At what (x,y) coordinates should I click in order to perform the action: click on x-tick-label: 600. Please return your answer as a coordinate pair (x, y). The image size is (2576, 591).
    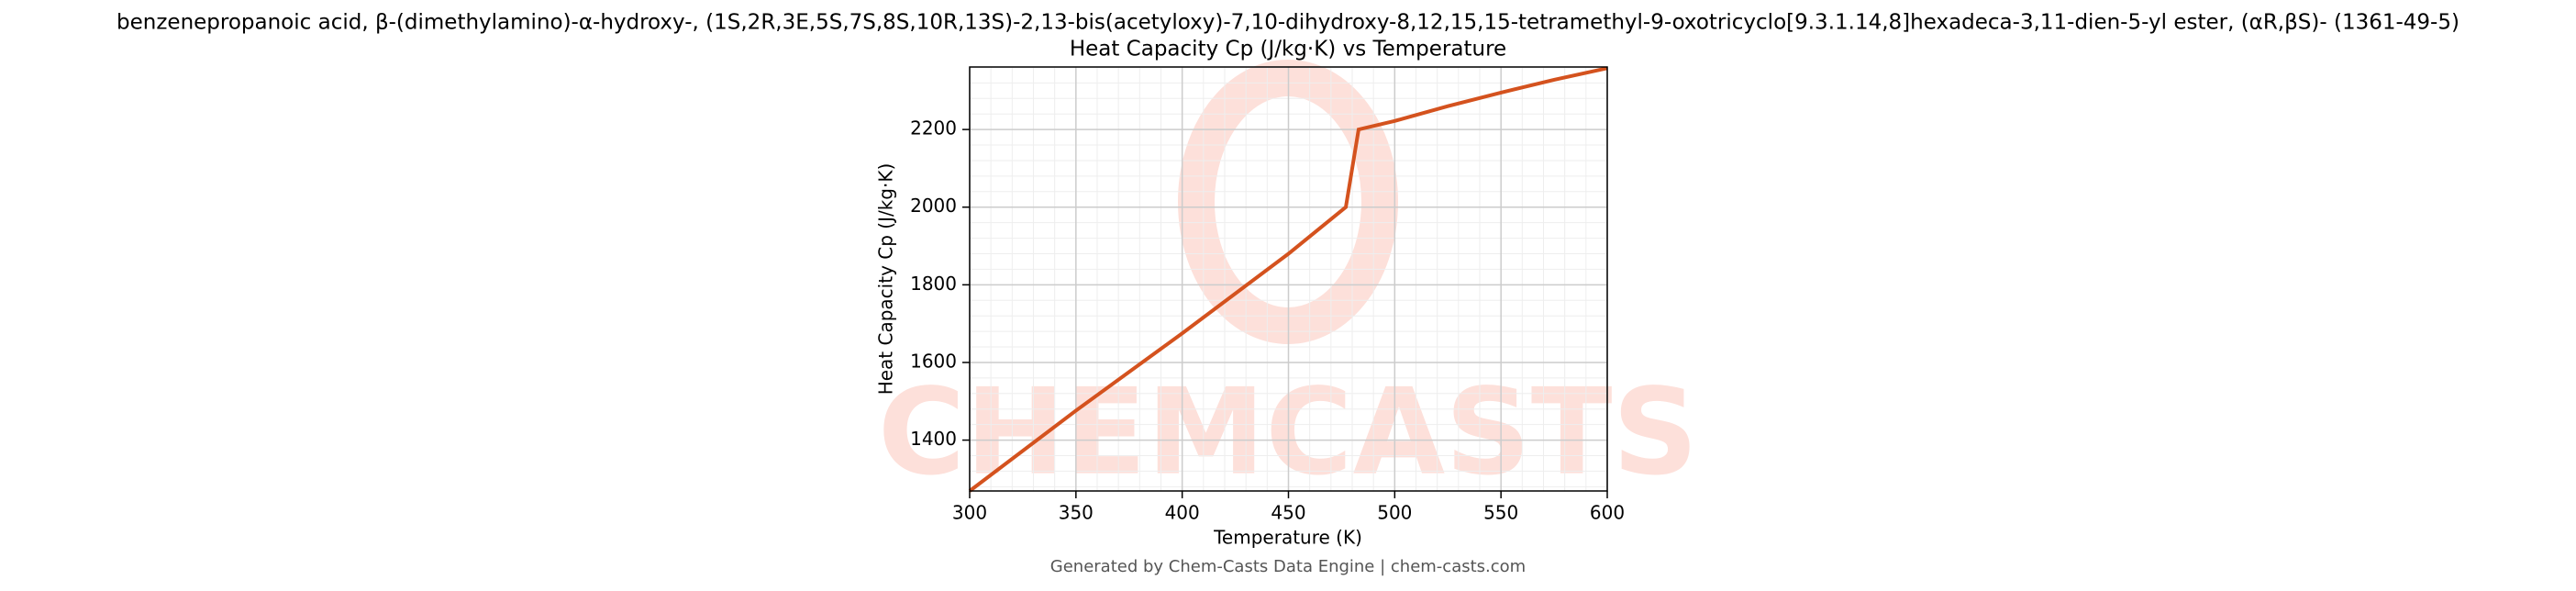
    Looking at the image, I should click on (1607, 513).